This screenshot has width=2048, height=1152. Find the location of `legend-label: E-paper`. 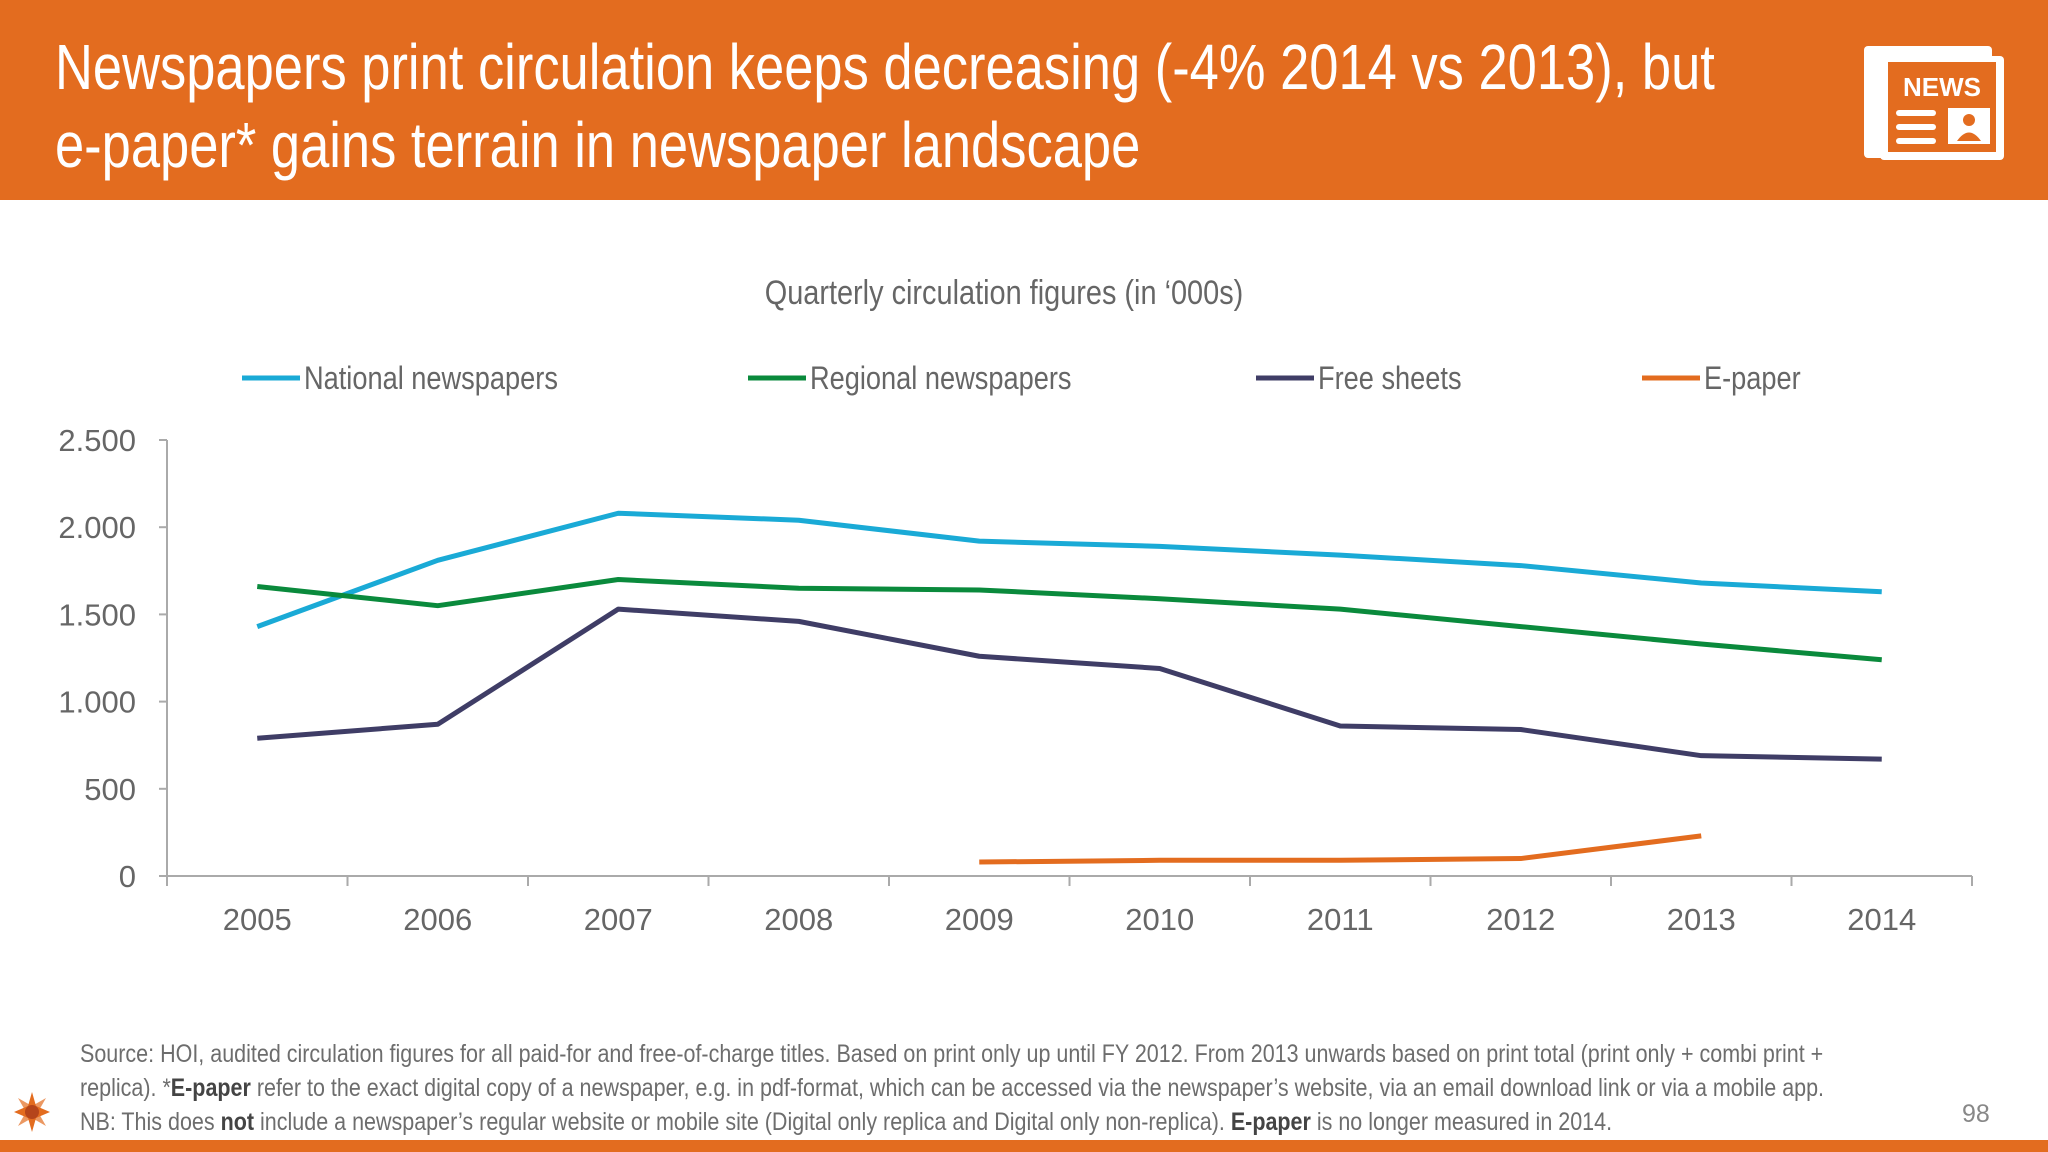

legend-label: E-paper is located at coordinates (1752, 379).